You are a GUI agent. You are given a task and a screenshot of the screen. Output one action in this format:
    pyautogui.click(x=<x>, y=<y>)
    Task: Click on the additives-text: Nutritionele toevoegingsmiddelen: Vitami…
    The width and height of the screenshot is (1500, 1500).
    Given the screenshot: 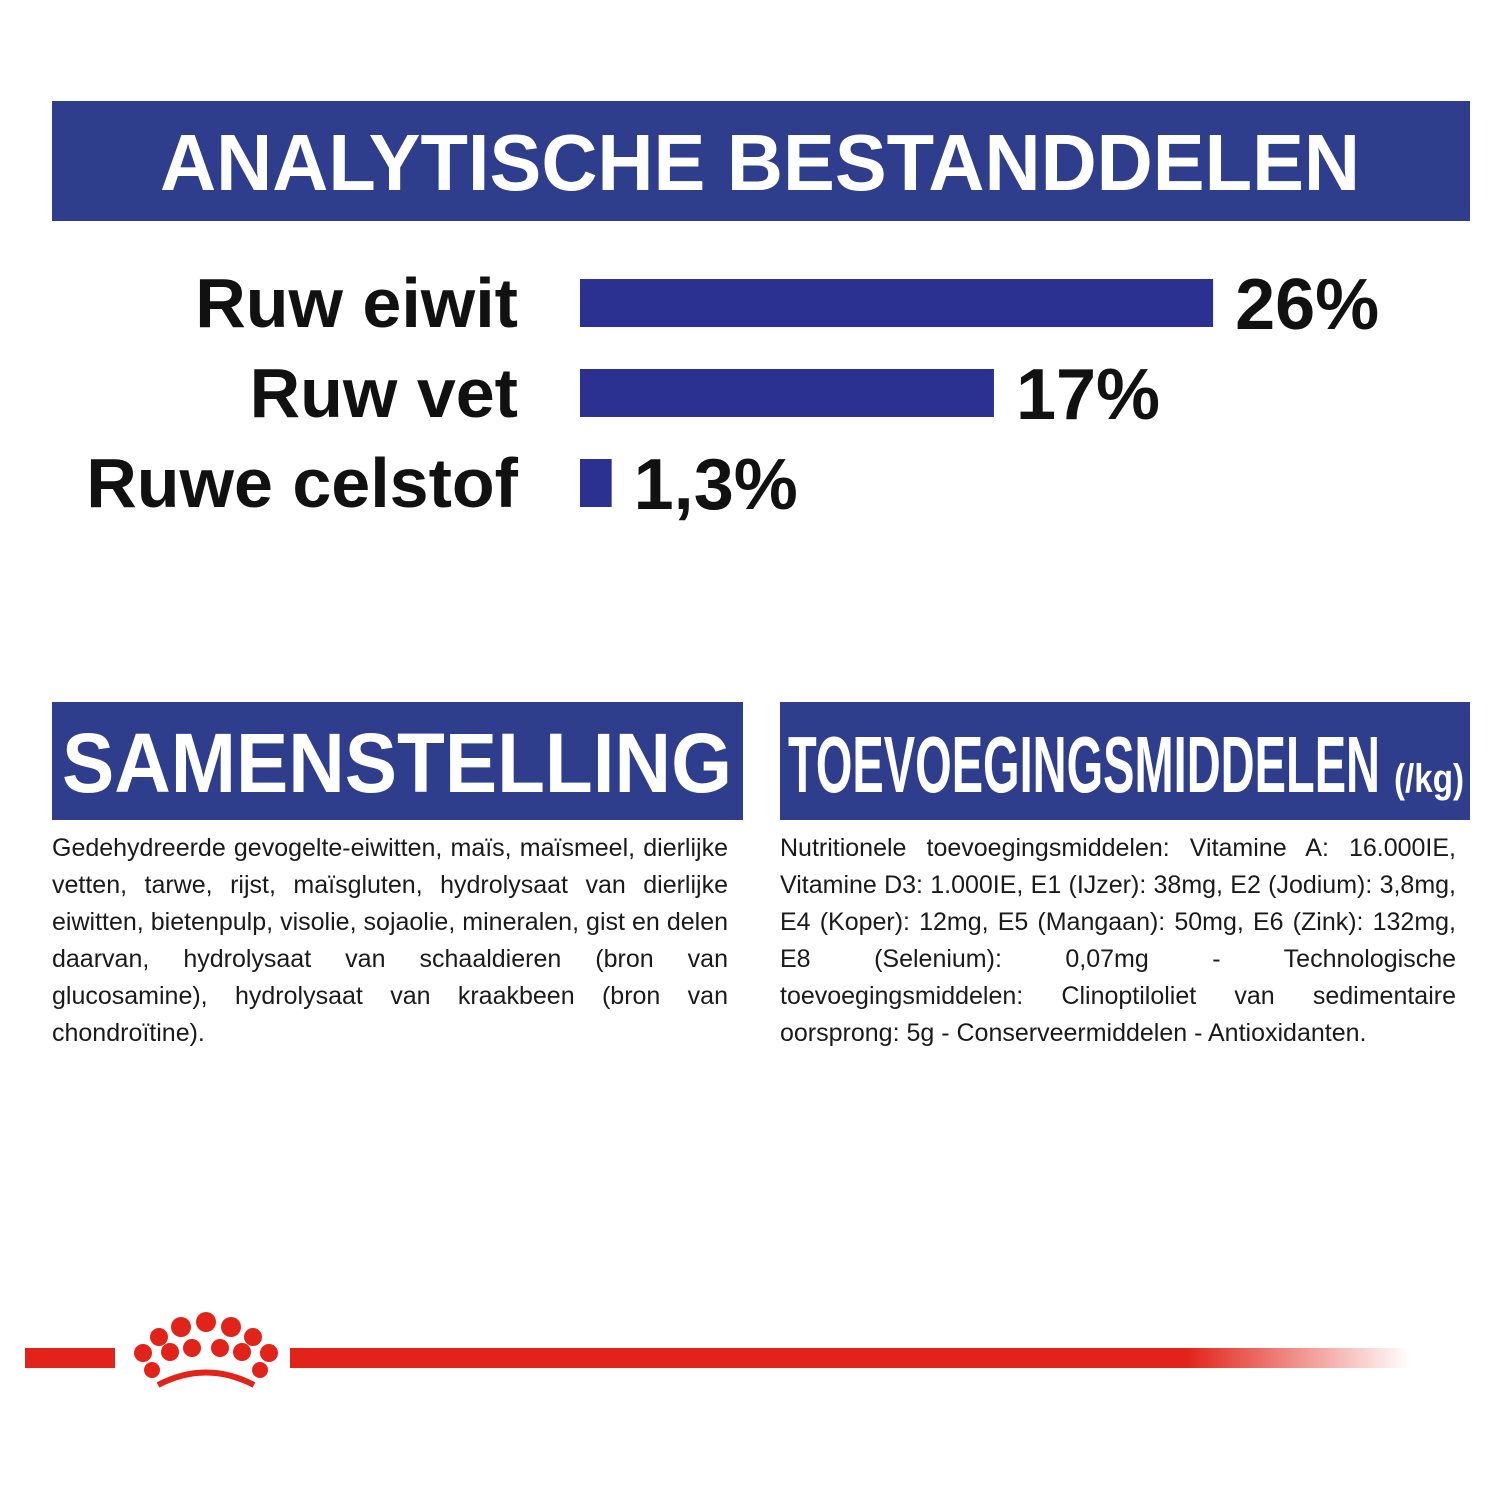 What is the action you would take?
    pyautogui.click(x=1118, y=940)
    